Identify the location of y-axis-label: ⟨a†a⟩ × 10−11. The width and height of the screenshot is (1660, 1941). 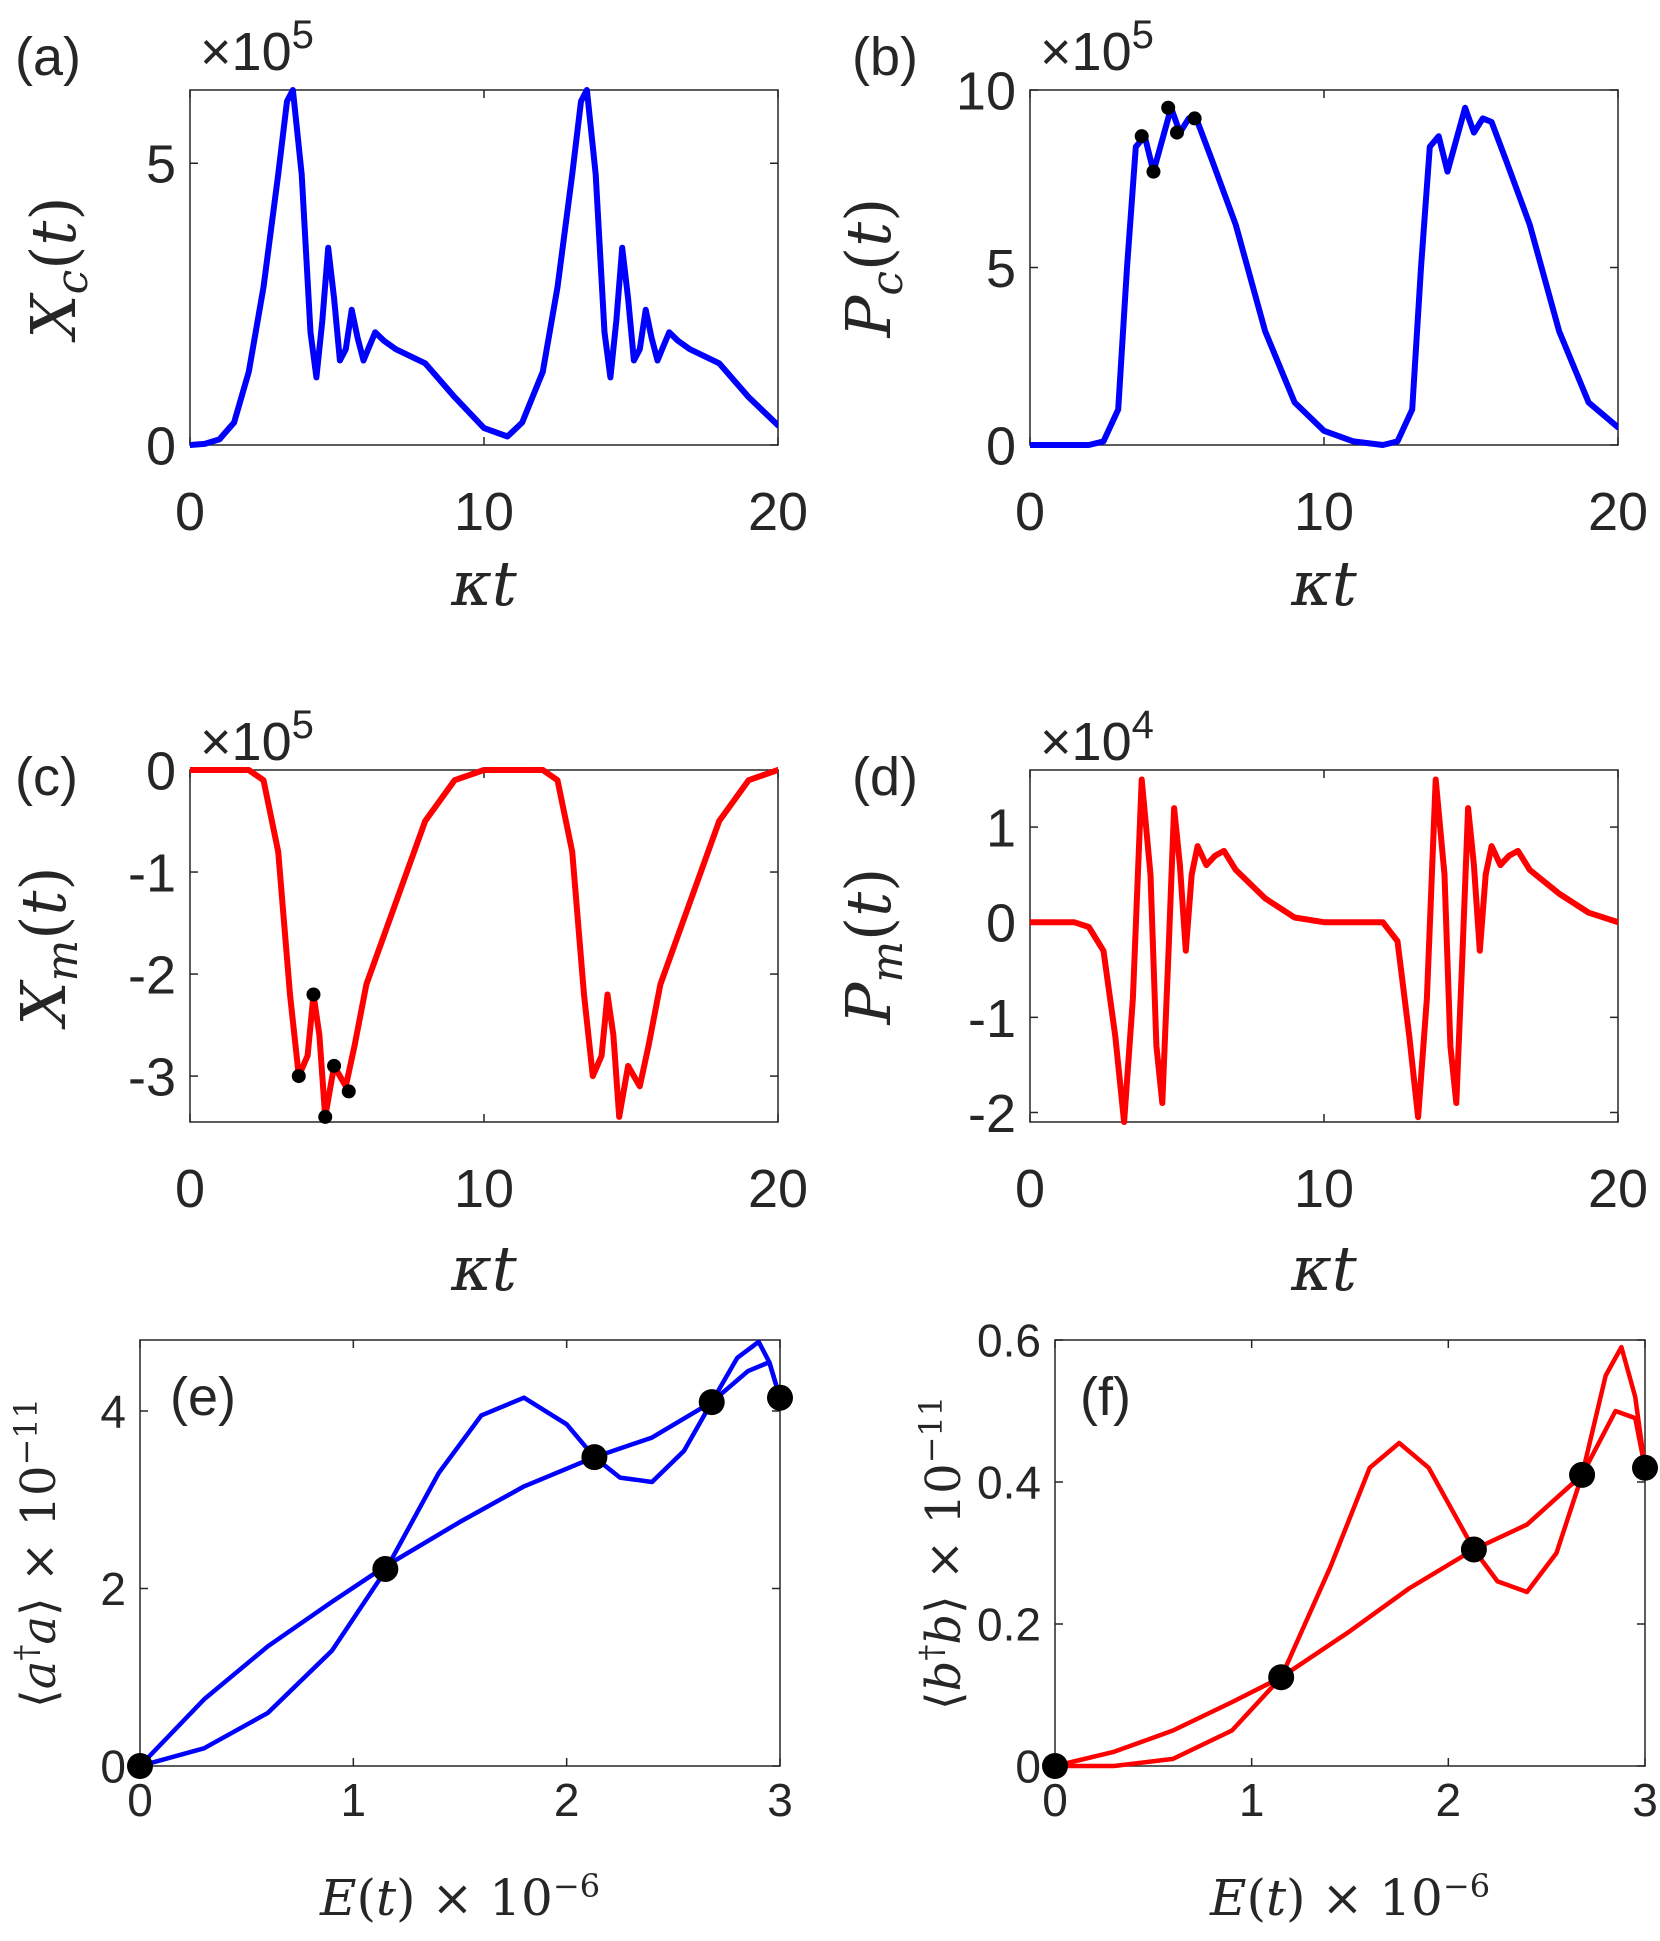
(37, 1553).